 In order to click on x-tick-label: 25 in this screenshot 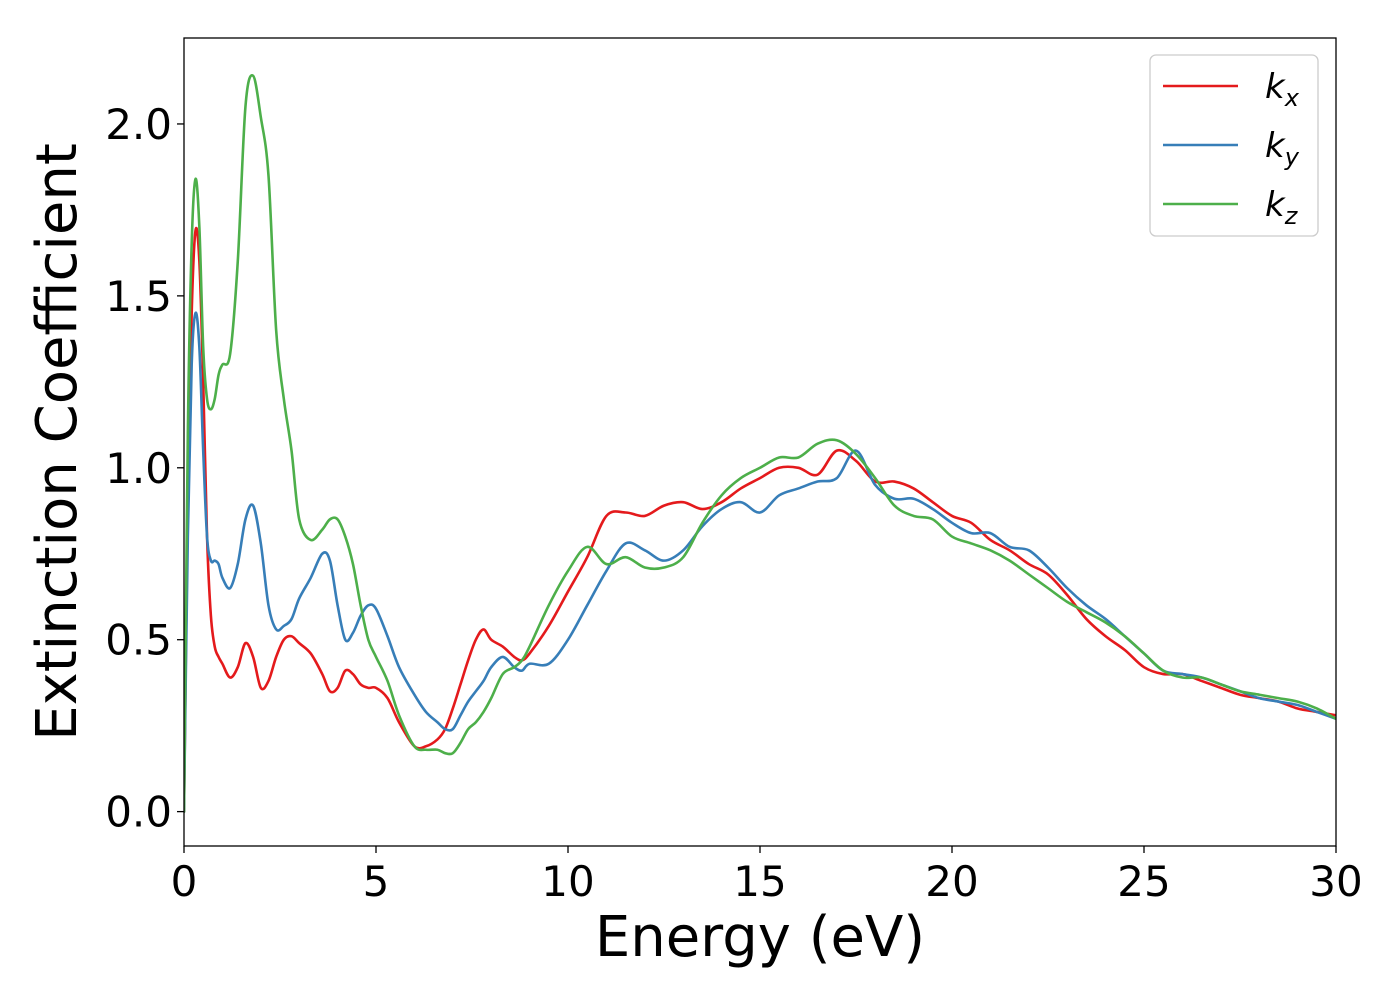, I will do `click(1143, 881)`.